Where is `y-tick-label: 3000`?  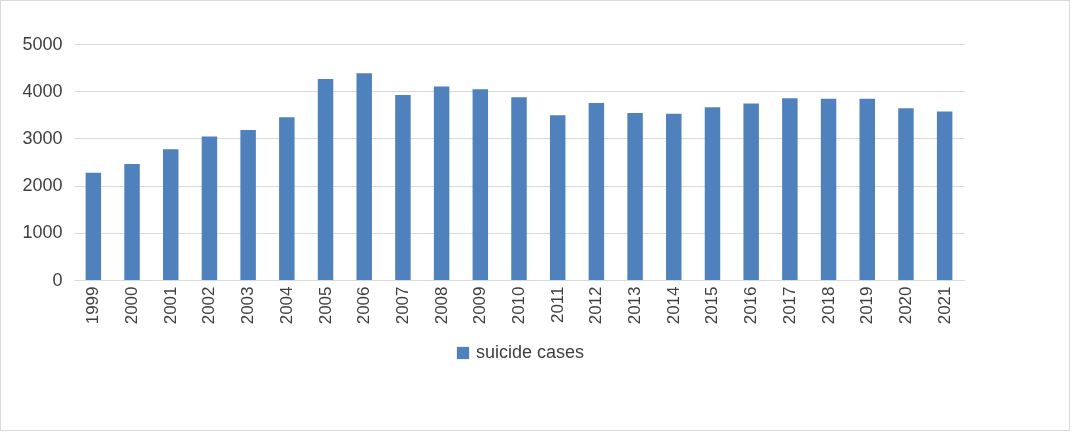 y-tick-label: 3000 is located at coordinates (42, 137).